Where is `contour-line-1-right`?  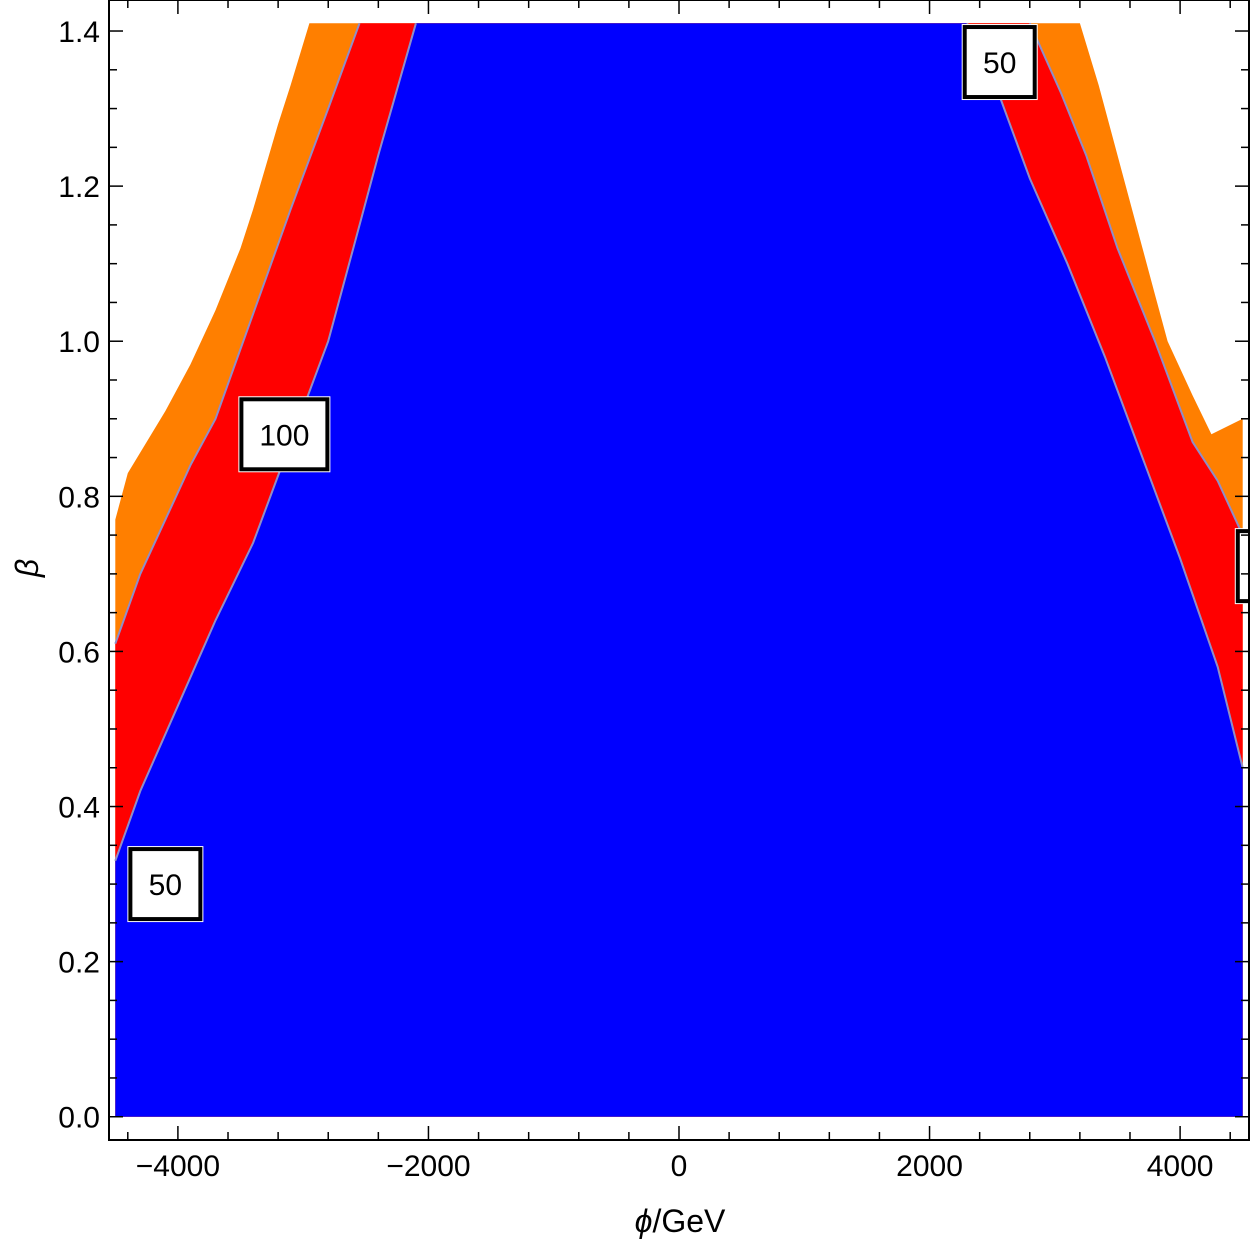
contour-line-1-right is located at coordinates (1136, 279).